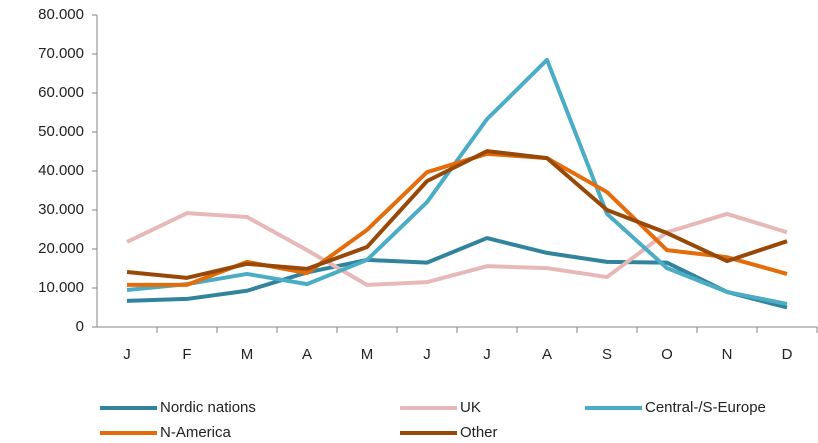 The width and height of the screenshot is (818, 443). I want to click on legend-label: Other, so click(479, 432).